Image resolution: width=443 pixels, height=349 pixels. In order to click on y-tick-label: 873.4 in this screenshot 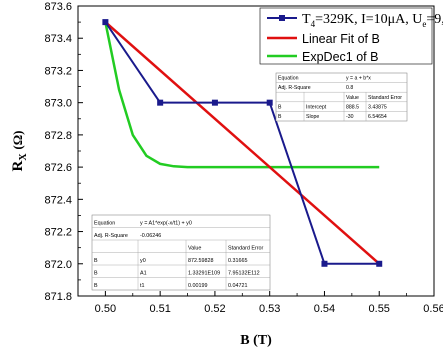, I will do `click(58, 39)`.